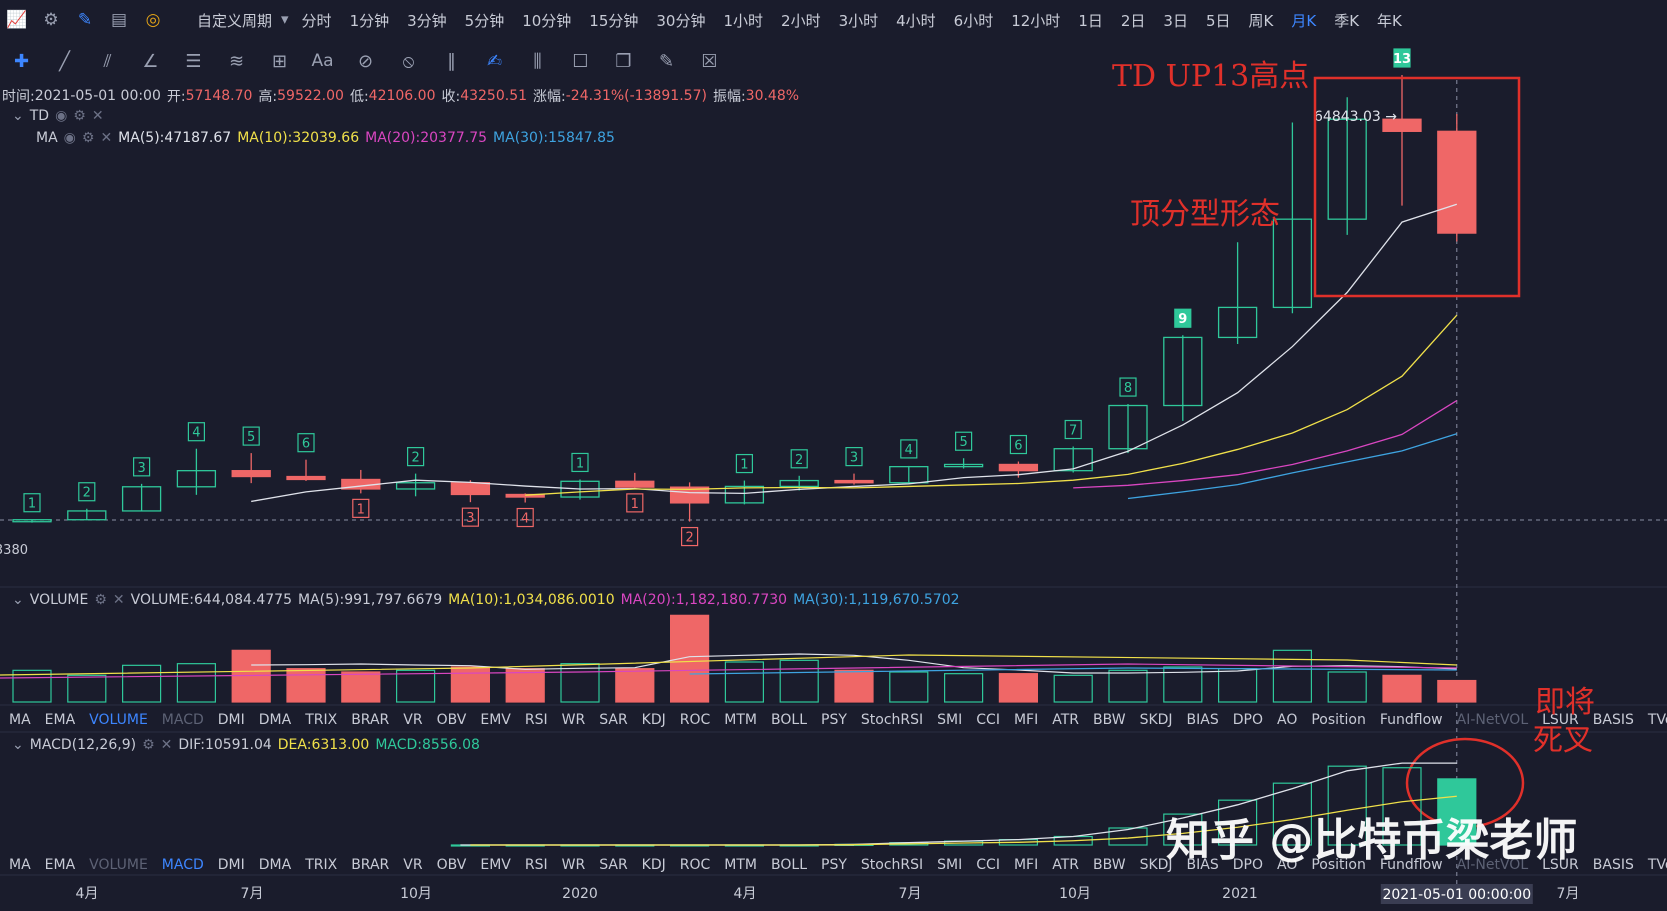 The image size is (1667, 911). I want to click on indicator-tab-boll: BOLL, so click(789, 720).